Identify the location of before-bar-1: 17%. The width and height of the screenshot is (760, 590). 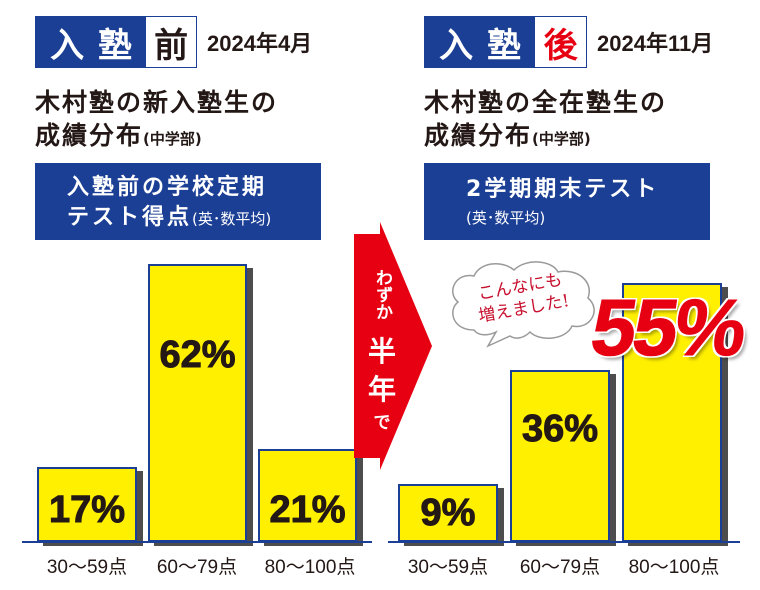
(87, 504).